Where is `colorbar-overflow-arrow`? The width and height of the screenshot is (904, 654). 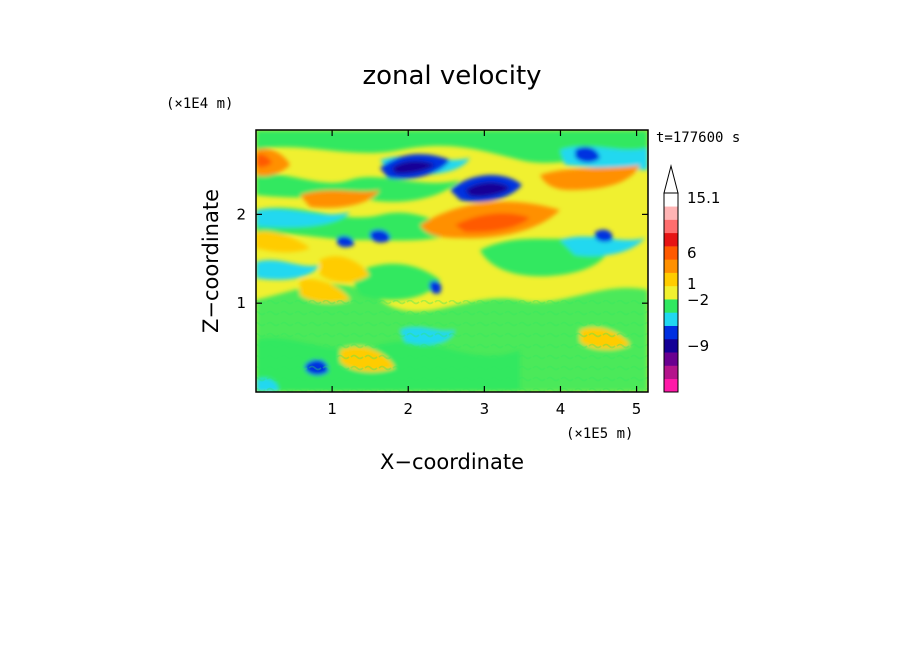 colorbar-overflow-arrow is located at coordinates (671, 179).